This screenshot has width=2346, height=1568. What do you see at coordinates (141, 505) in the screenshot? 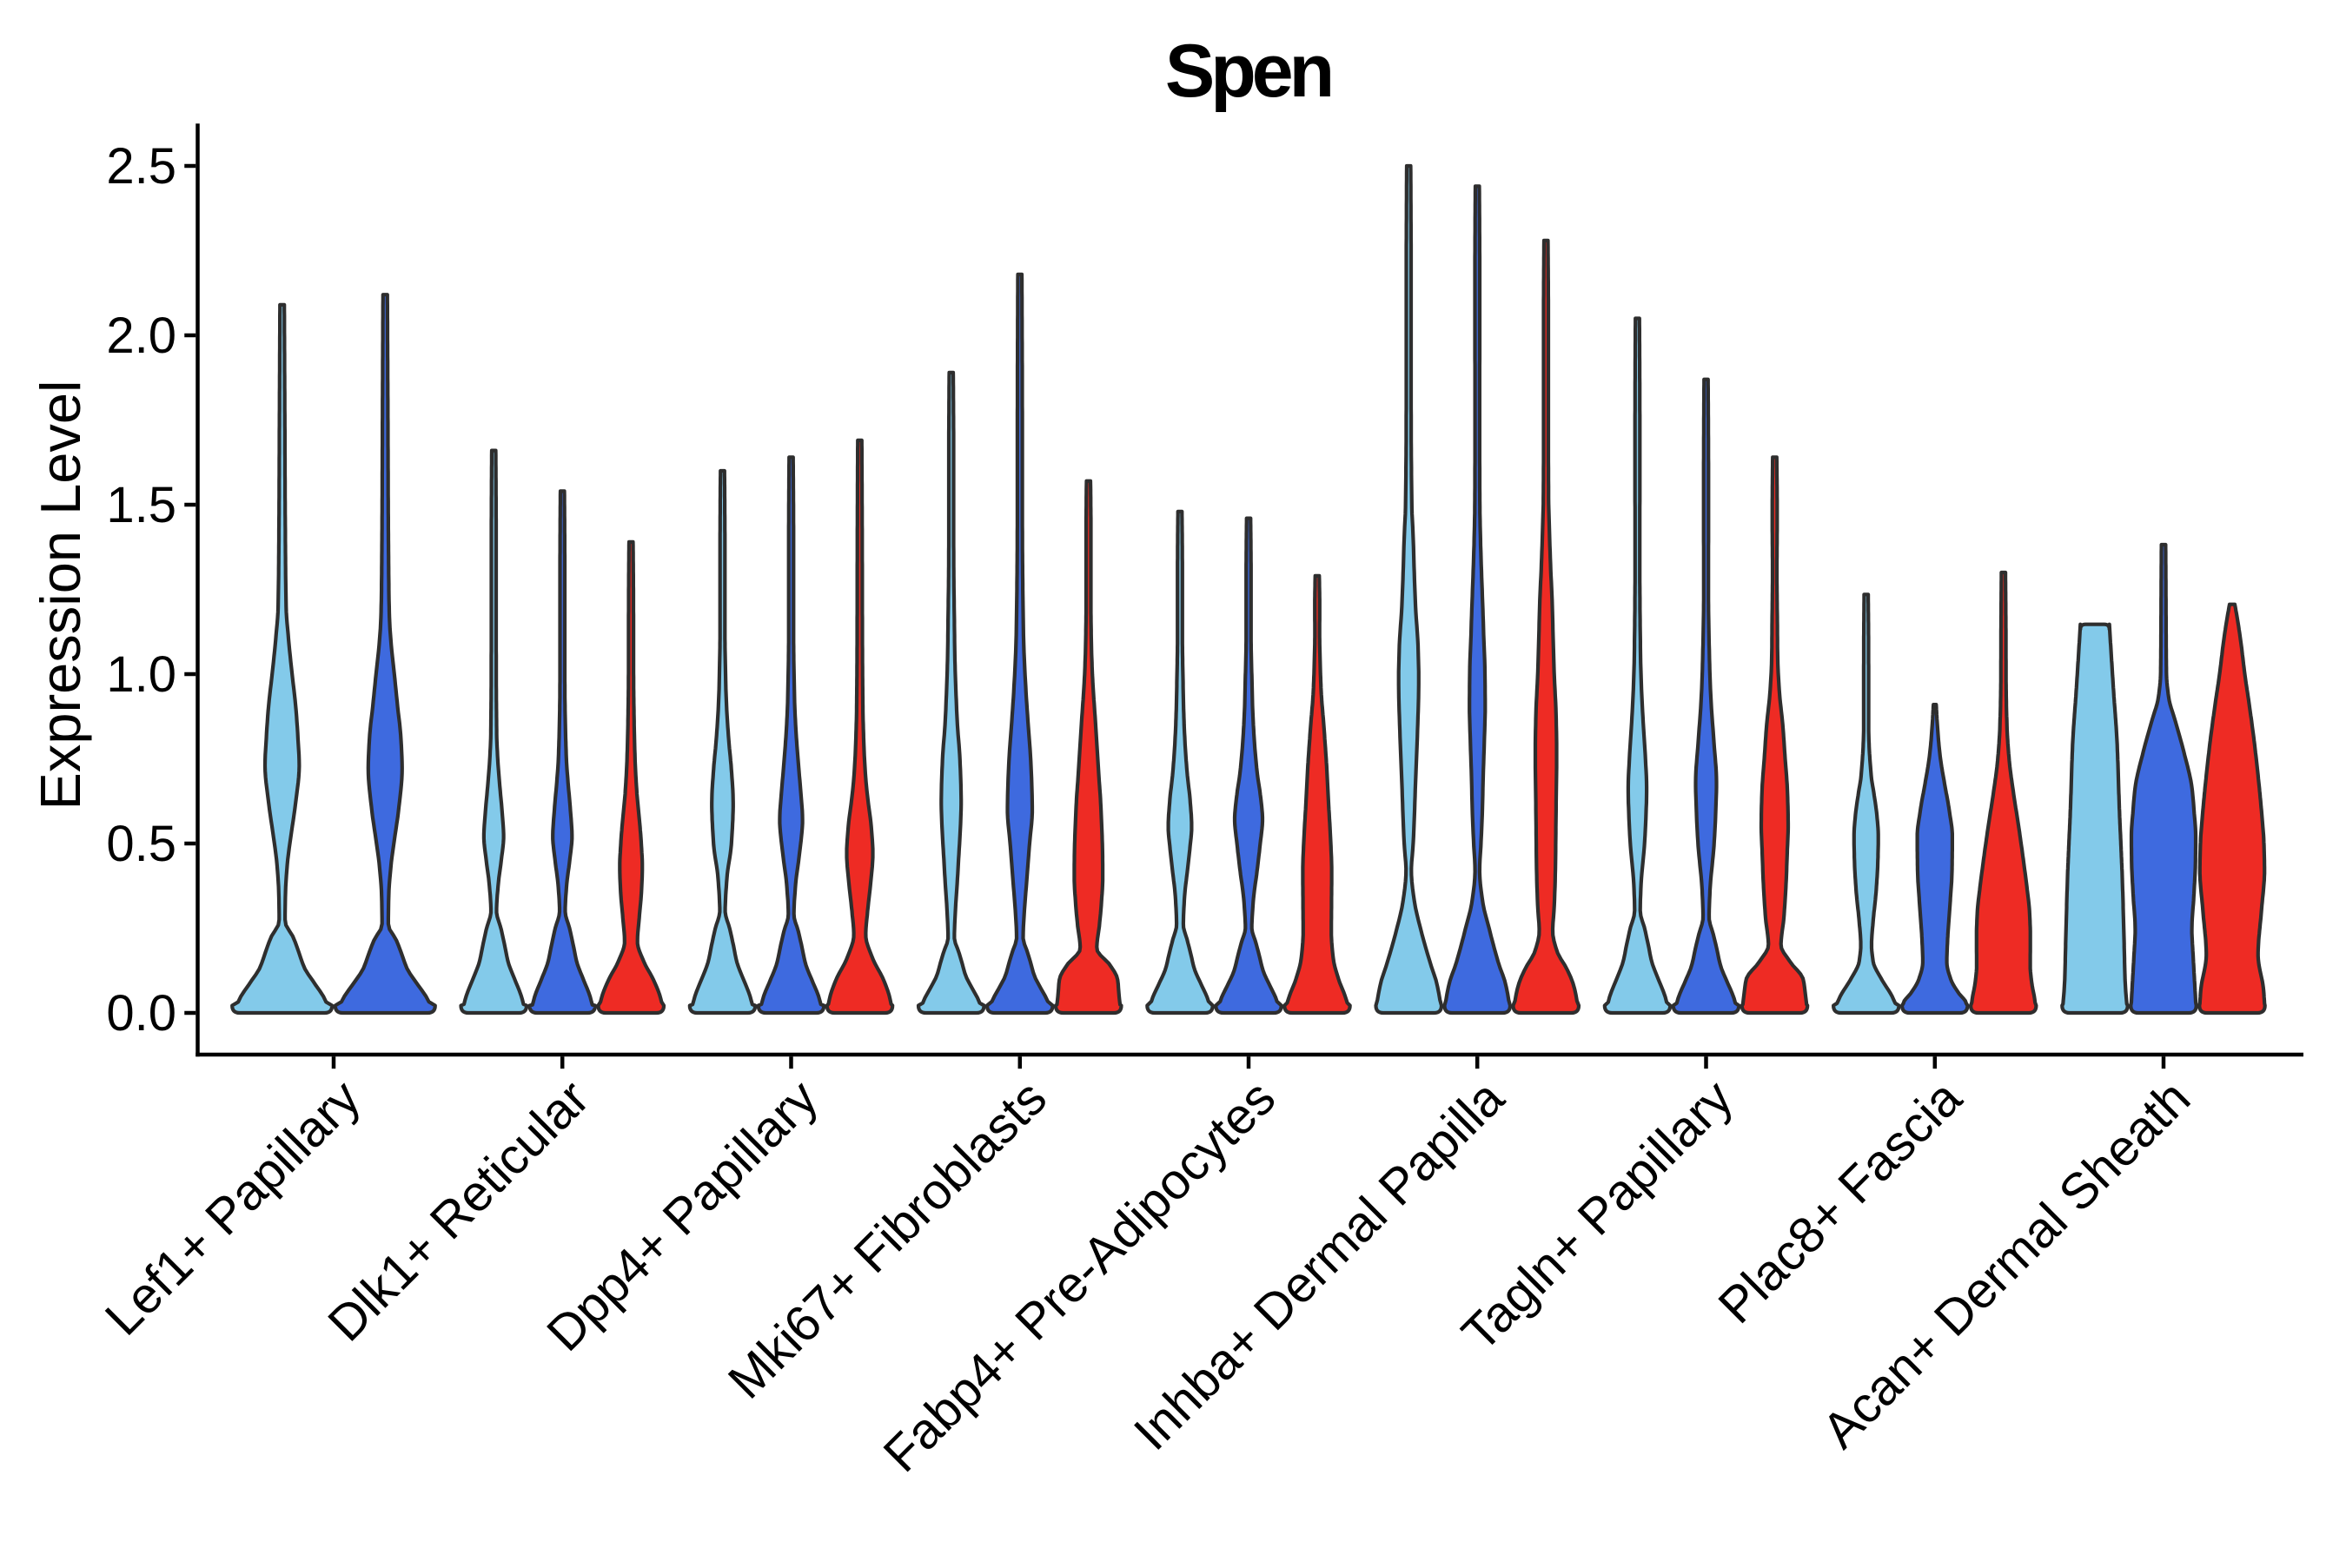
I see `svg-text: 1.5` at bounding box center [141, 505].